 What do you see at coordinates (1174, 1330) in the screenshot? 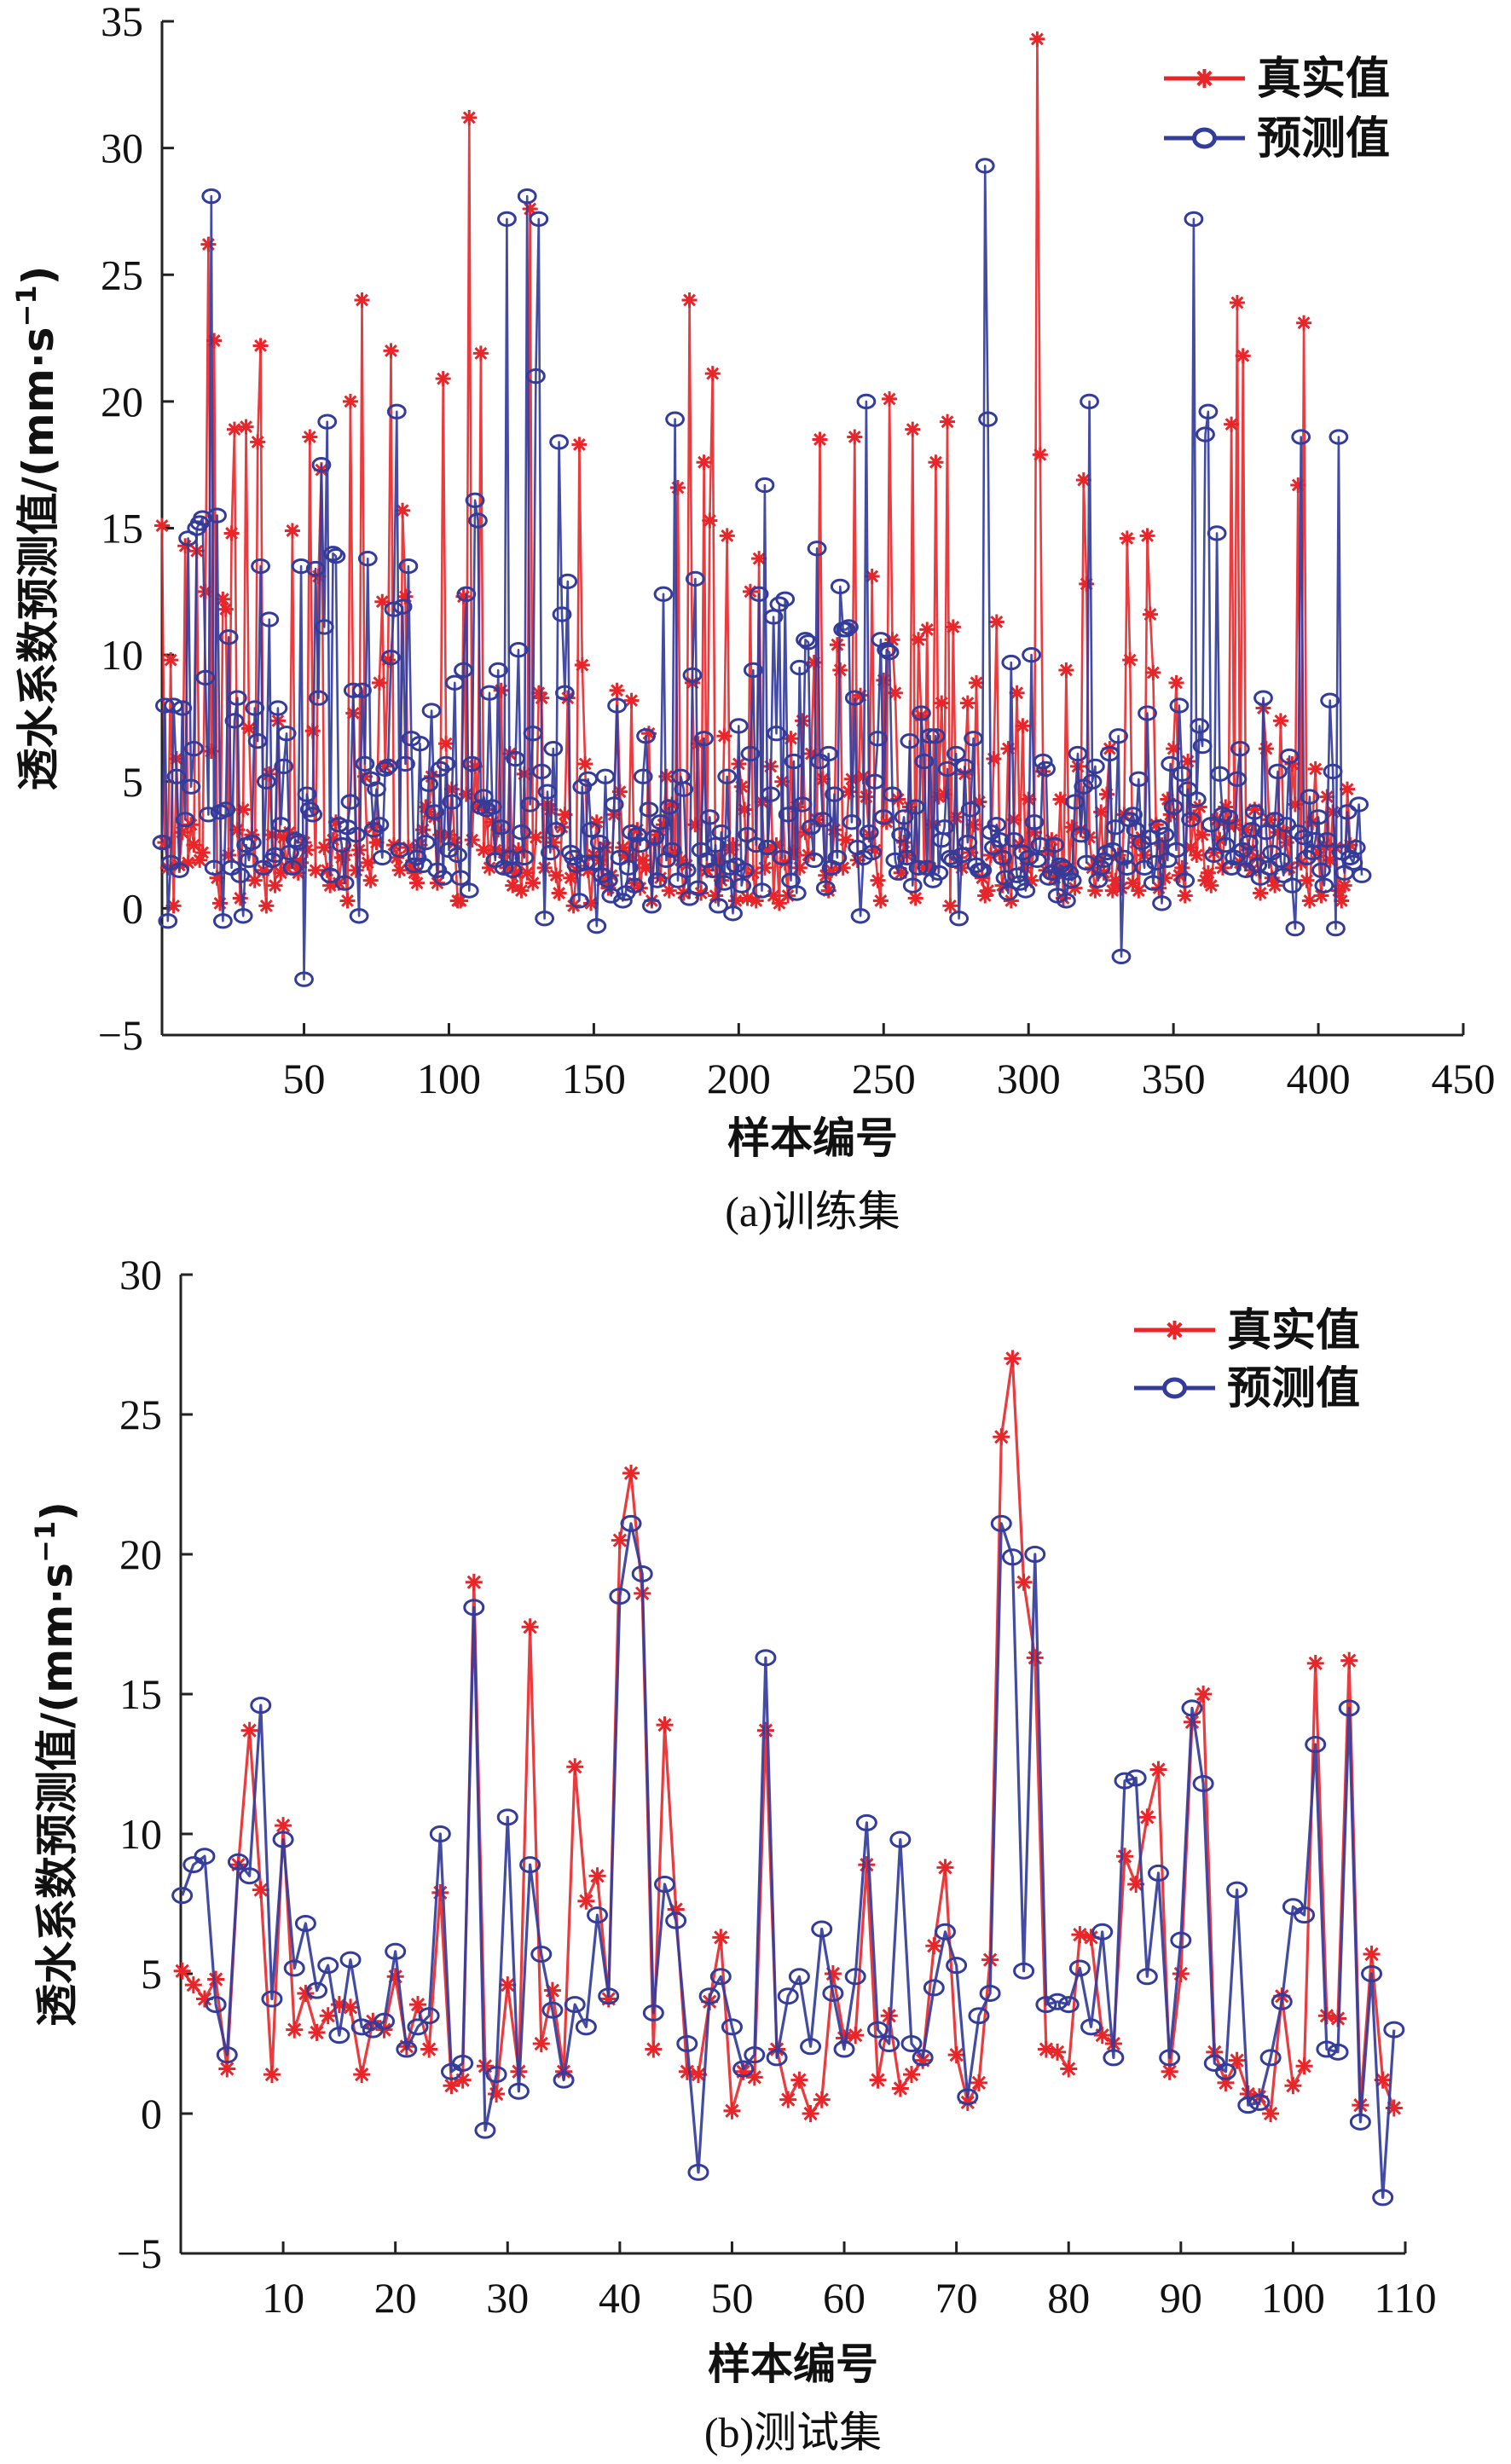
I see `legend-asterisk-icon` at bounding box center [1174, 1330].